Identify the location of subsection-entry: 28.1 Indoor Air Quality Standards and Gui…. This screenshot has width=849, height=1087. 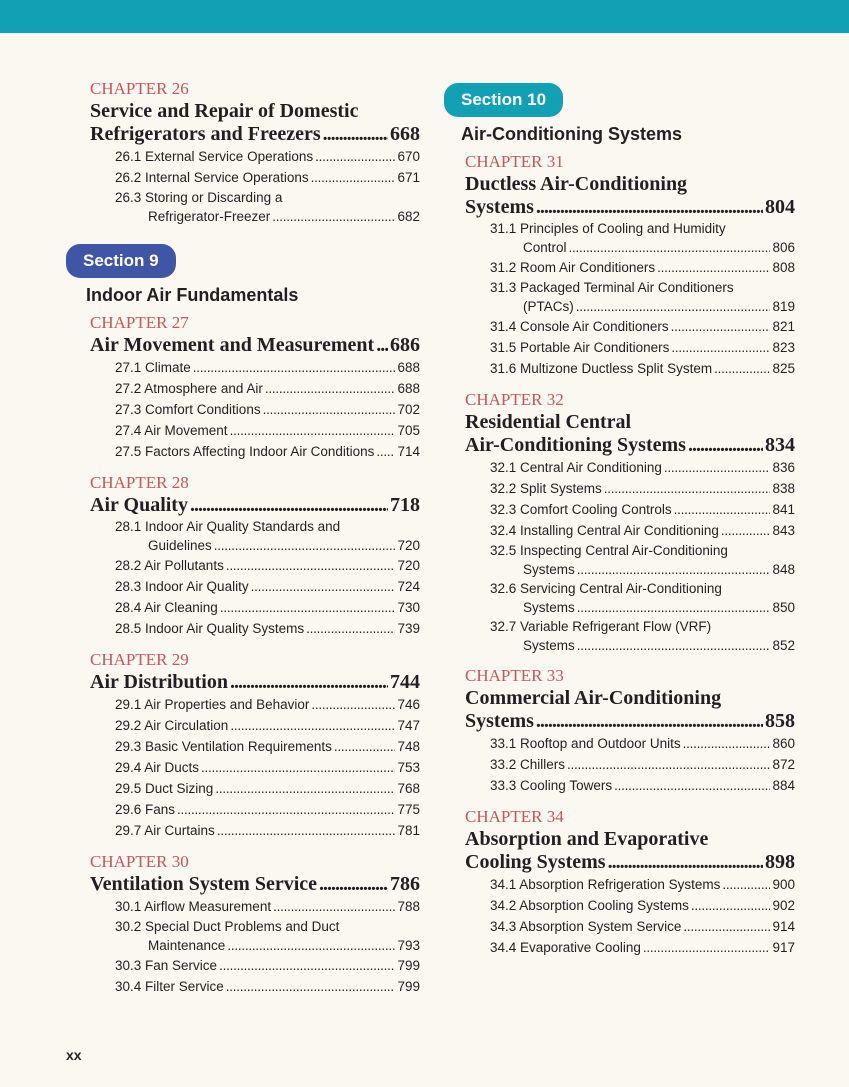
(255, 536).